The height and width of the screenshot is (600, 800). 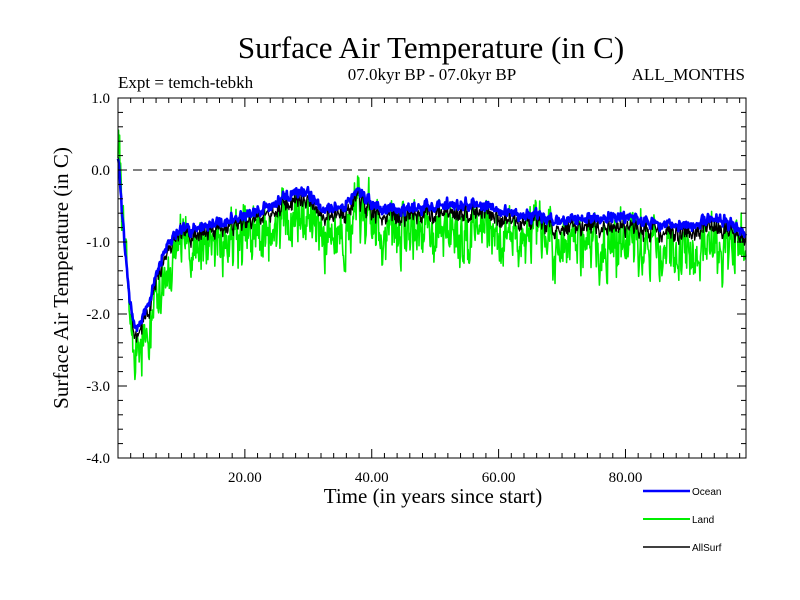 What do you see at coordinates (703, 520) in the screenshot?
I see `legend-label-land: Land` at bounding box center [703, 520].